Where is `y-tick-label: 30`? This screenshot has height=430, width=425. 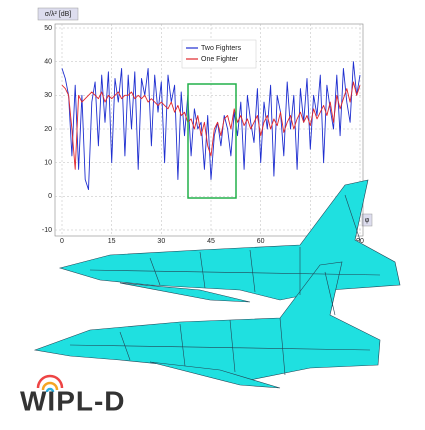
y-tick-label: 30 is located at coordinates (48, 95).